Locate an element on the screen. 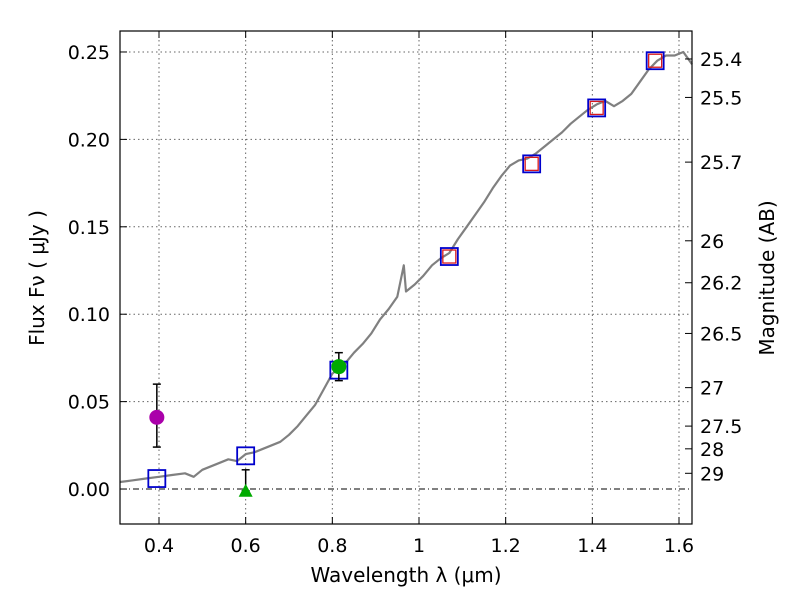  right-tick-label: 25.5 is located at coordinates (721, 98).